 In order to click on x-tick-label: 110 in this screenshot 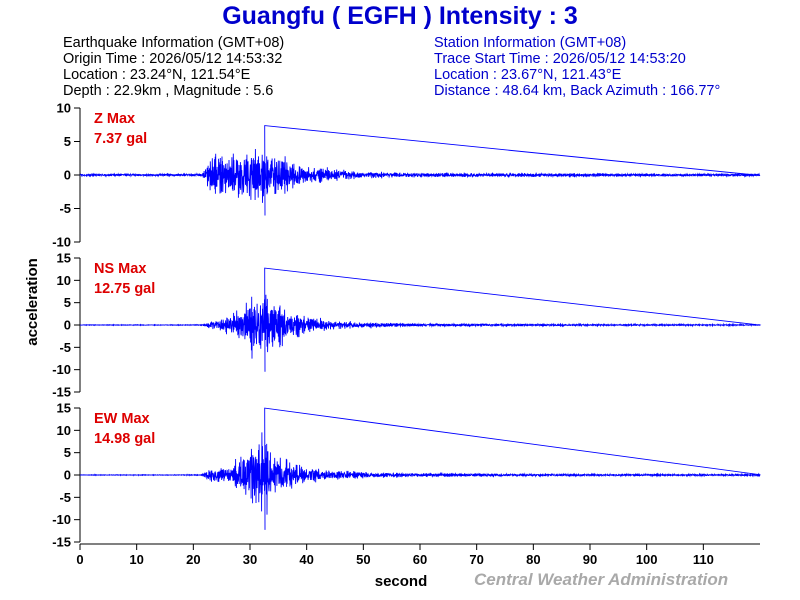, I will do `click(703, 559)`.